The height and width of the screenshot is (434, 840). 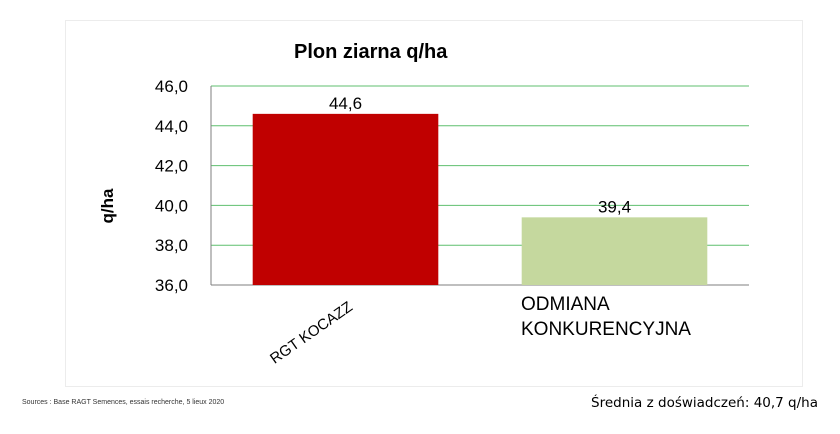 I want to click on average-note: Średnia z doświadczeń: 40,7 q/ha, so click(x=704, y=403).